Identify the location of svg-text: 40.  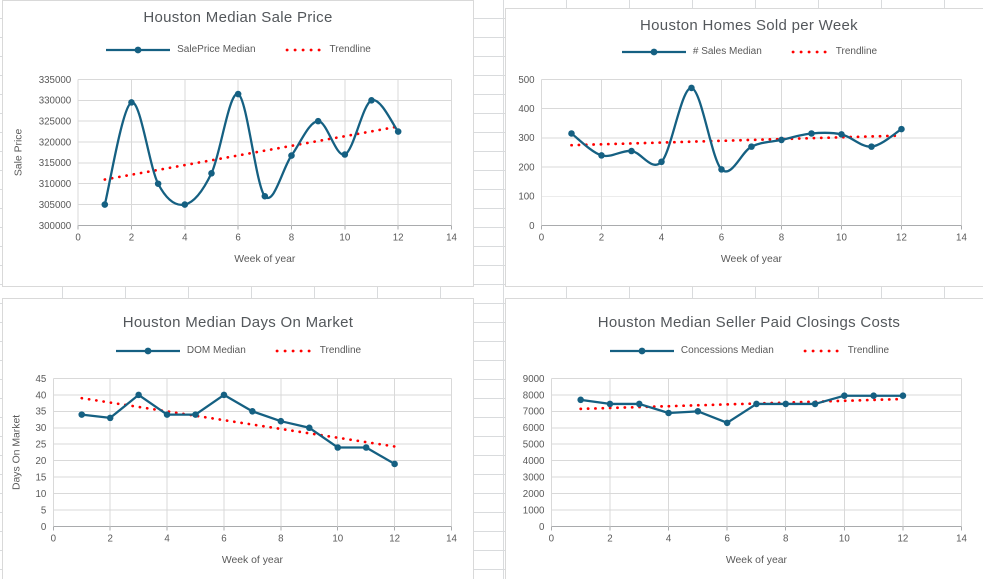
(41, 395).